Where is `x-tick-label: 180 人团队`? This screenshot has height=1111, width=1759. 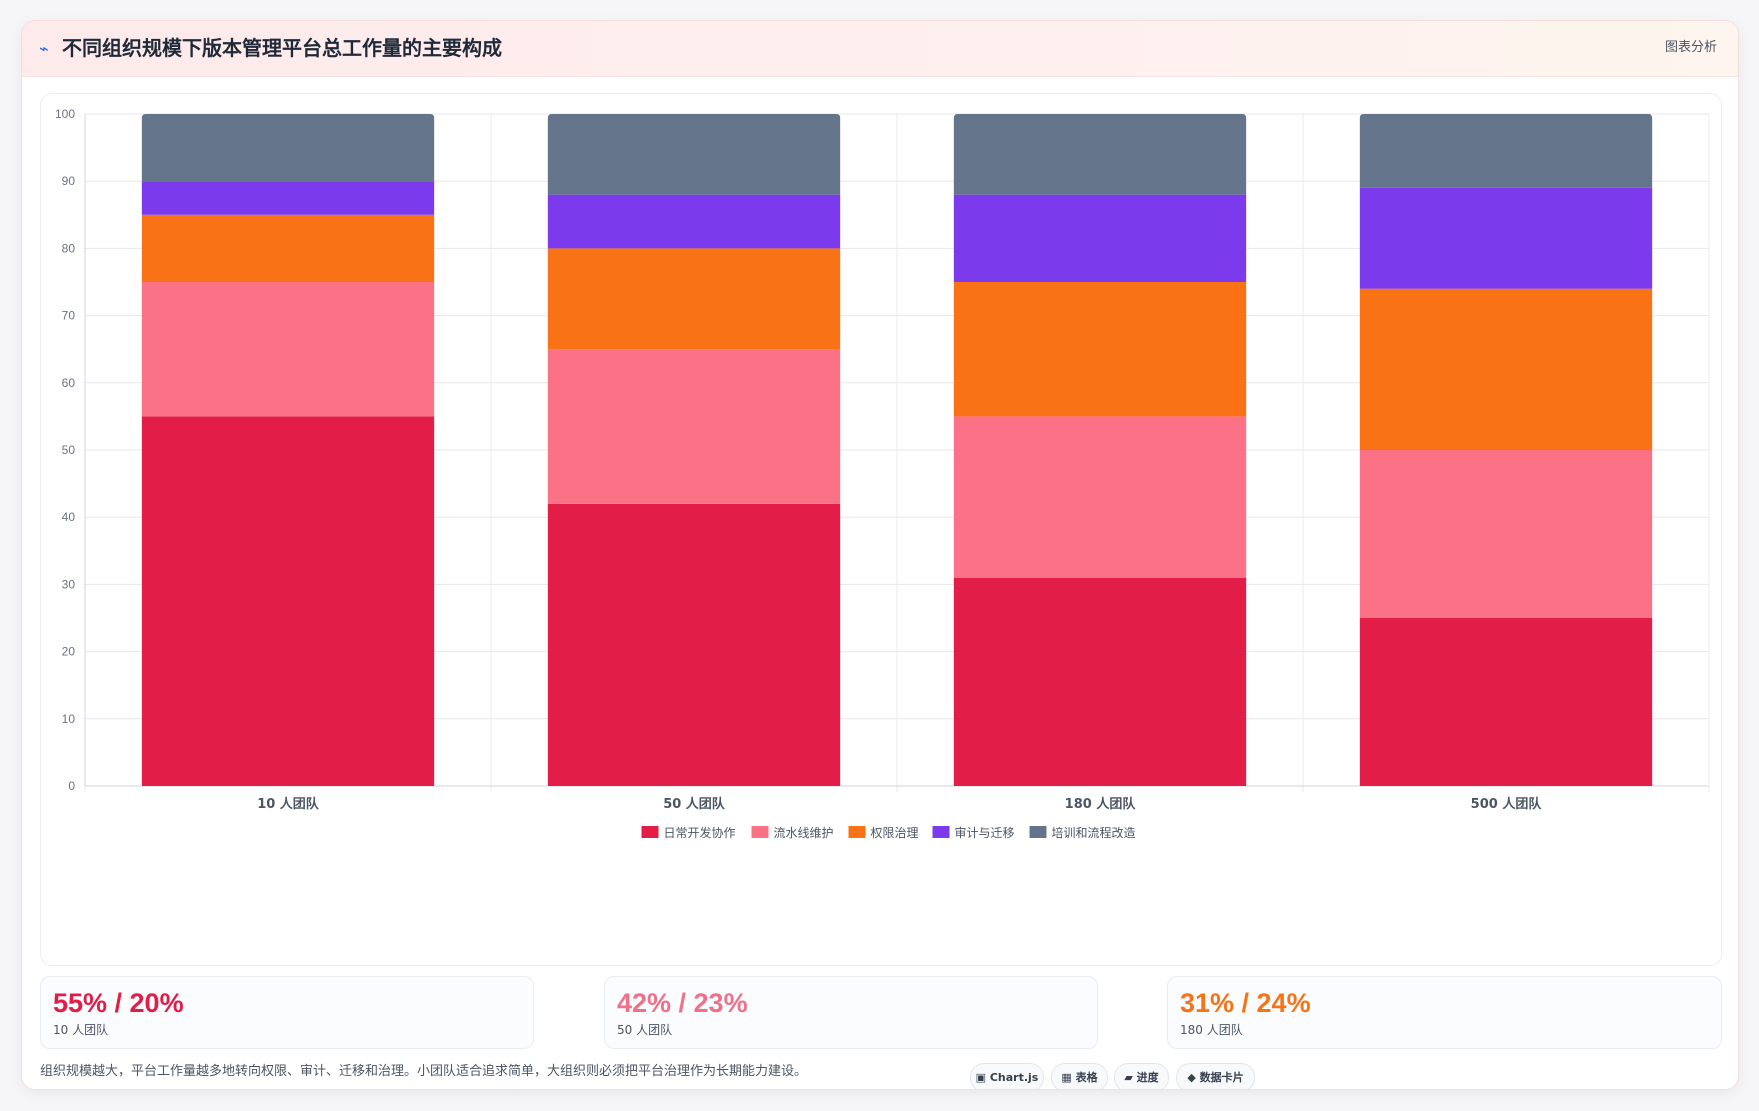 x-tick-label: 180 人团队 is located at coordinates (1101, 804).